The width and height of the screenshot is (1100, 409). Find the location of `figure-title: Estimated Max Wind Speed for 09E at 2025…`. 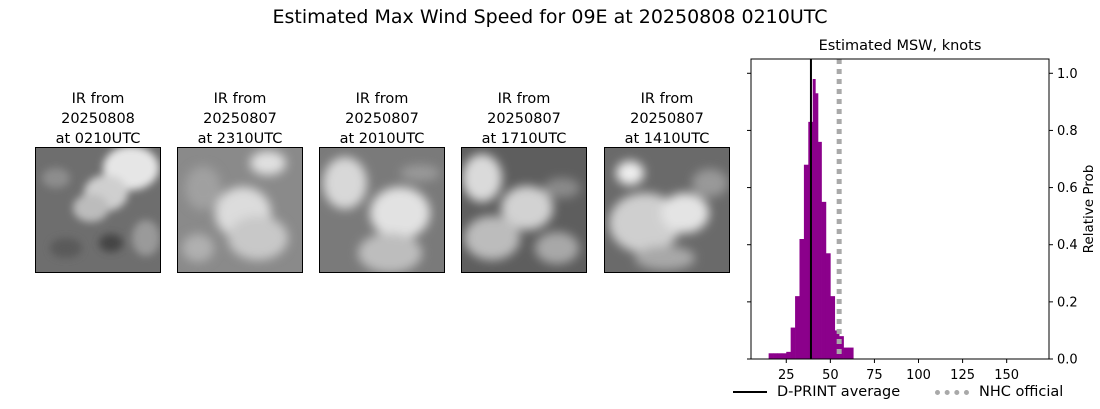

figure-title: Estimated Max Wind Speed for 09E at 2025… is located at coordinates (550, 17).